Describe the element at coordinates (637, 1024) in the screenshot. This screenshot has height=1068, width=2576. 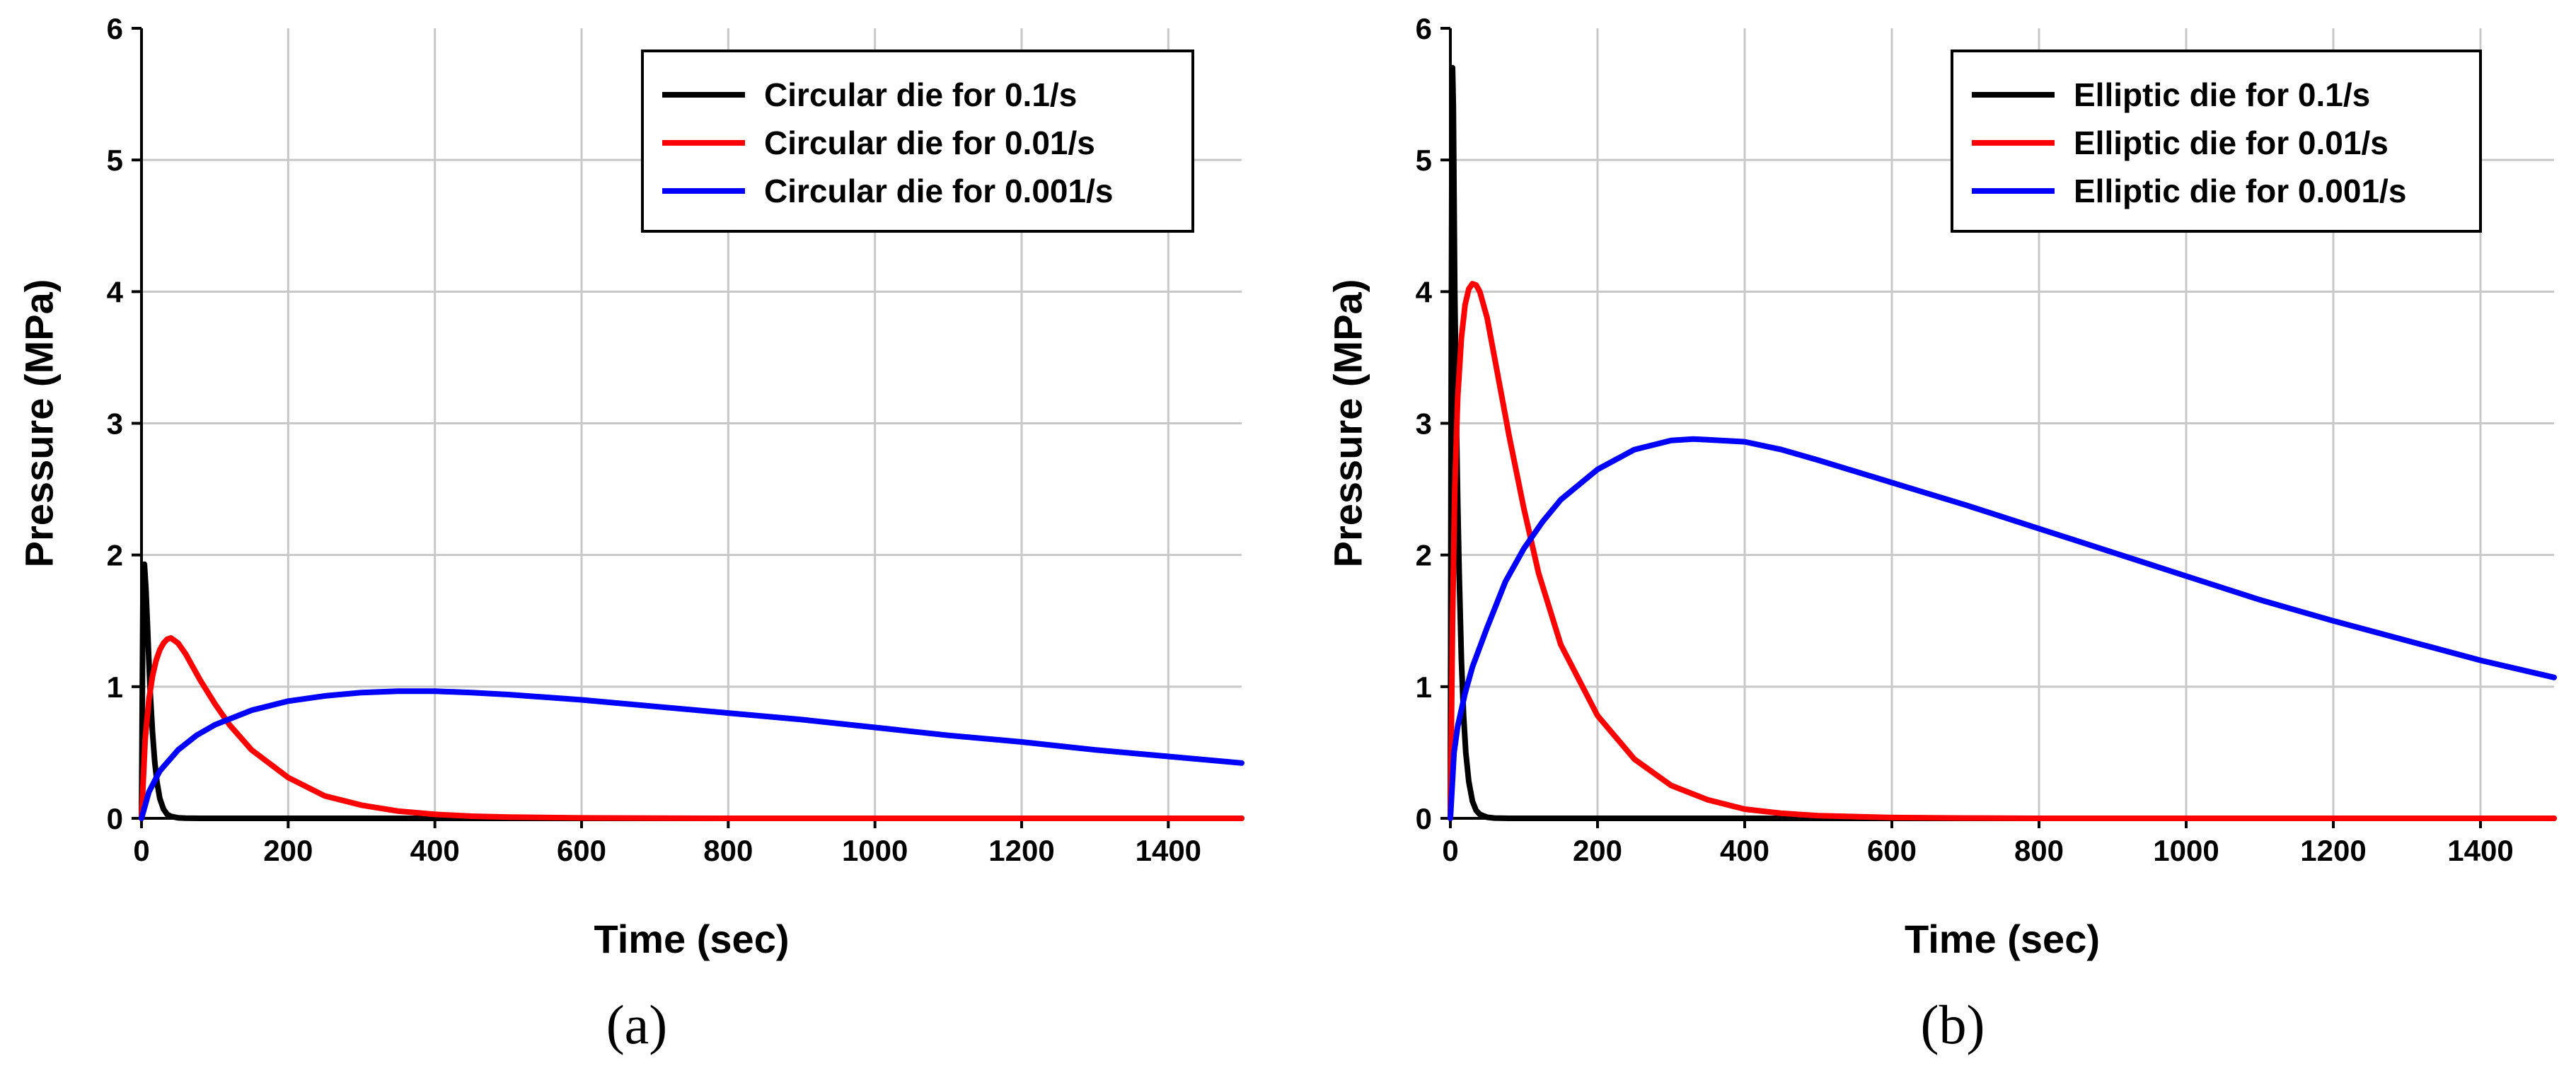
I see `panel-label: (a)` at that location.